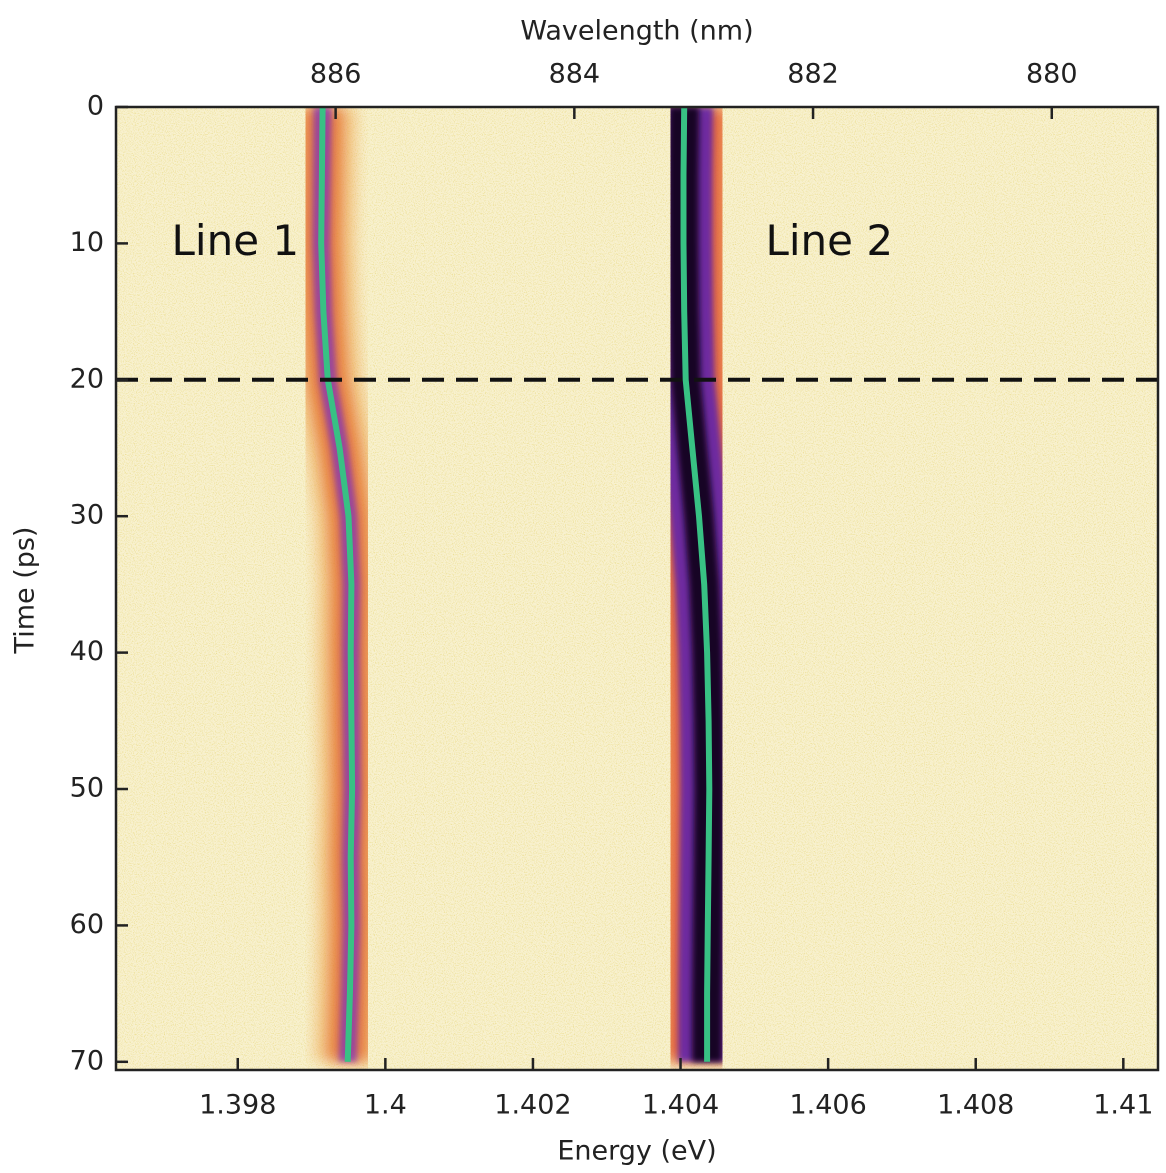 This screenshot has height=1173, width=1166. What do you see at coordinates (829, 240) in the screenshot?
I see `series-label: Line 2` at bounding box center [829, 240].